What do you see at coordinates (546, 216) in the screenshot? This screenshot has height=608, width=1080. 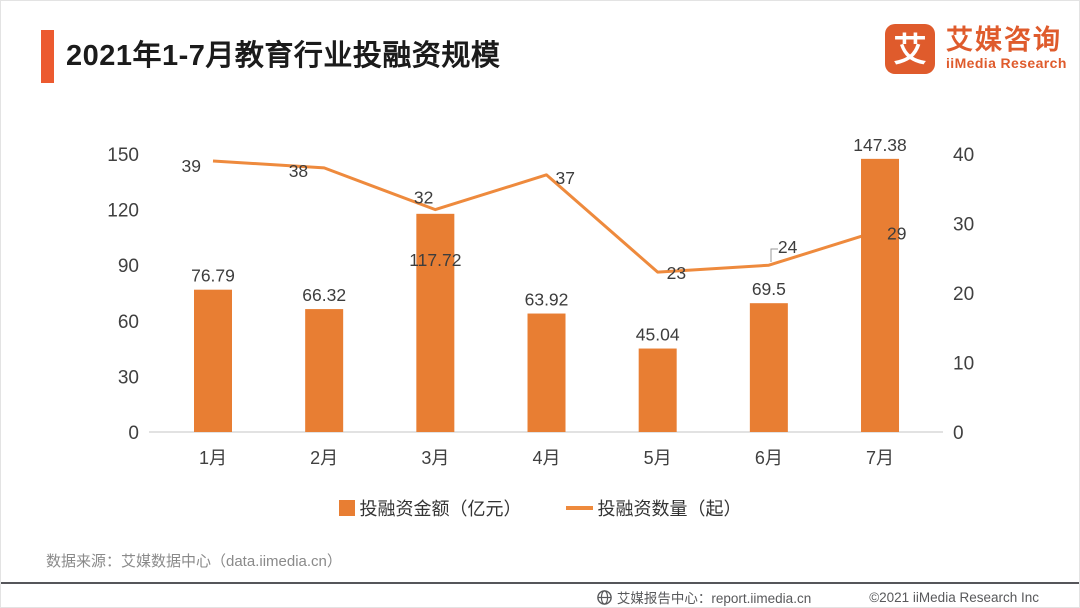 I see `investment-count-line` at bounding box center [546, 216].